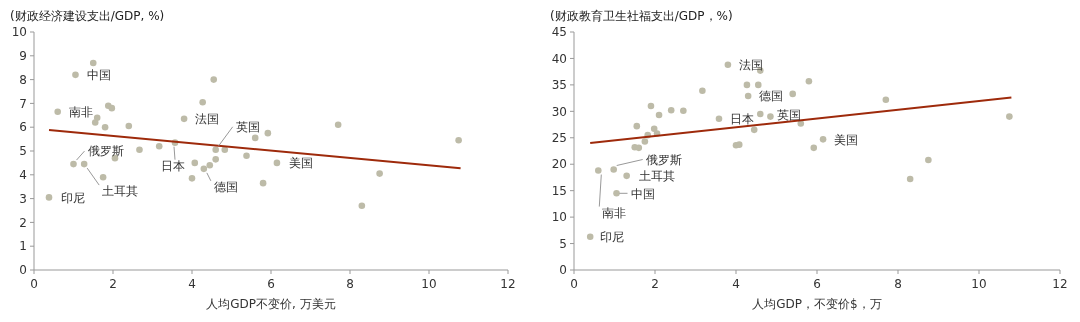 This screenshot has height=322, width=1080. What do you see at coordinates (563, 270) in the screenshot?
I see `y-tick-label: 0` at bounding box center [563, 270].